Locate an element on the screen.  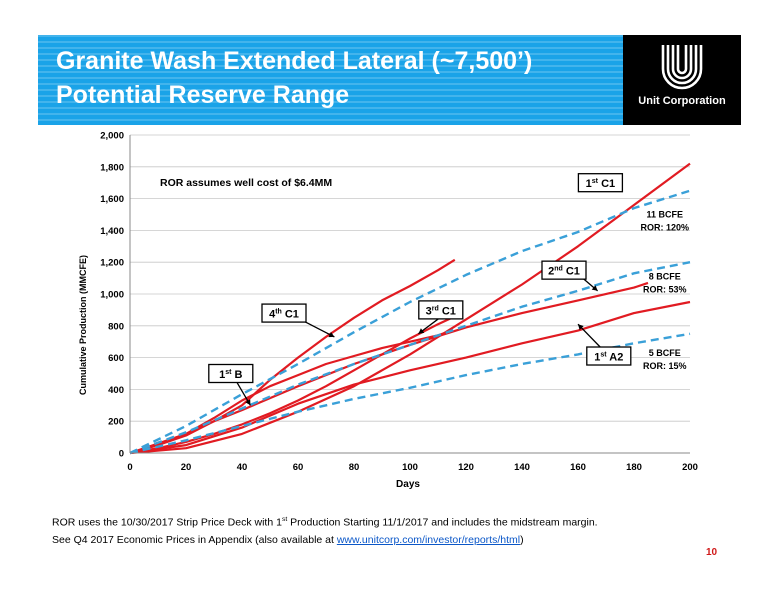
callout-label-base: 2 is located at coordinates (551, 272).